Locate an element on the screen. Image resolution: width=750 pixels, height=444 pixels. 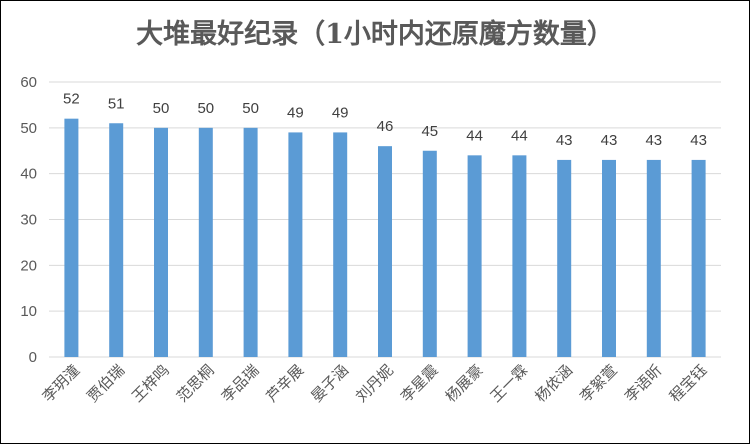
y-tick-label: 20 is located at coordinates (28, 265).